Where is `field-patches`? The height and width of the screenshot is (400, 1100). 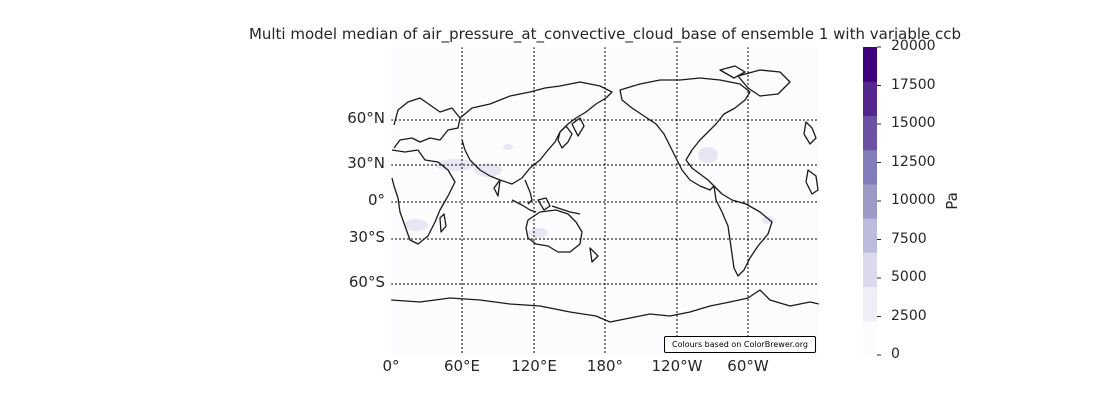 field-patches is located at coordinates (589, 191).